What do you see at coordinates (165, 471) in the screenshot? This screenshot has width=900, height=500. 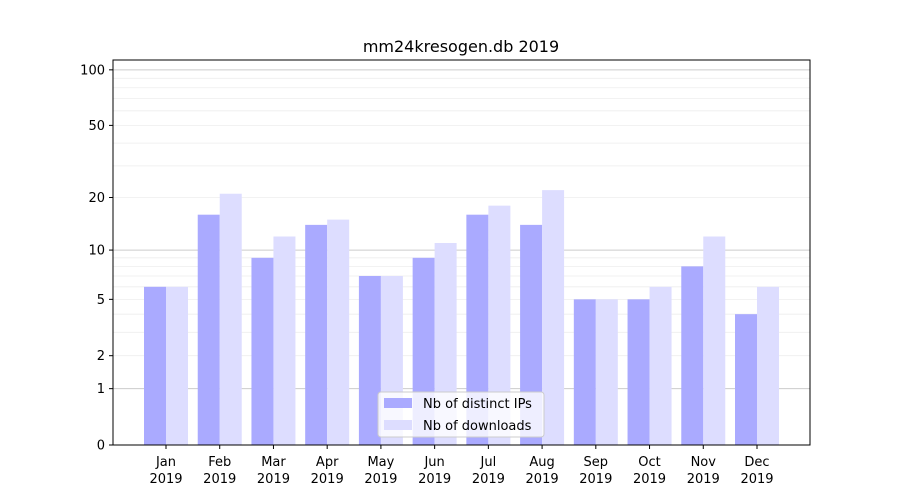 I see `x-tick-label: Jan 2019` at bounding box center [165, 471].